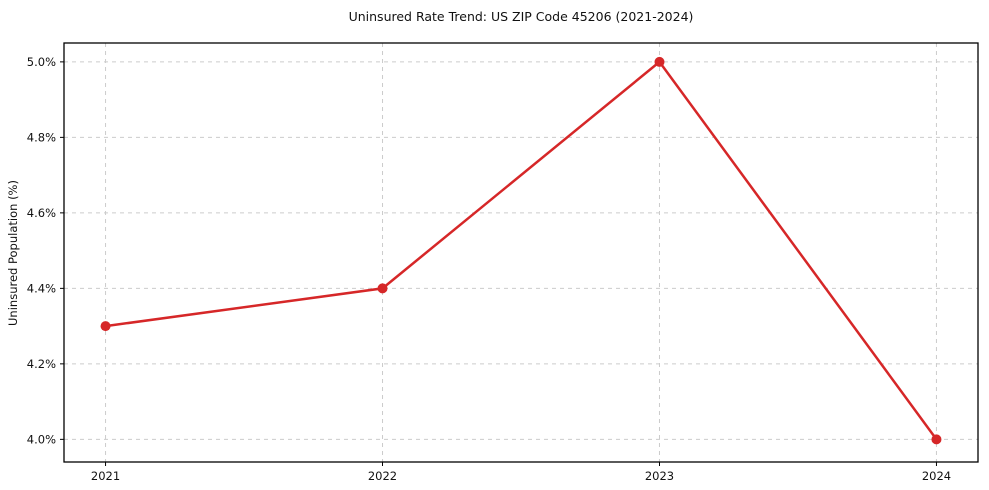 The height and width of the screenshot is (490, 989). Describe the element at coordinates (382, 476) in the screenshot. I see `x-tick-label: 2022` at that location.